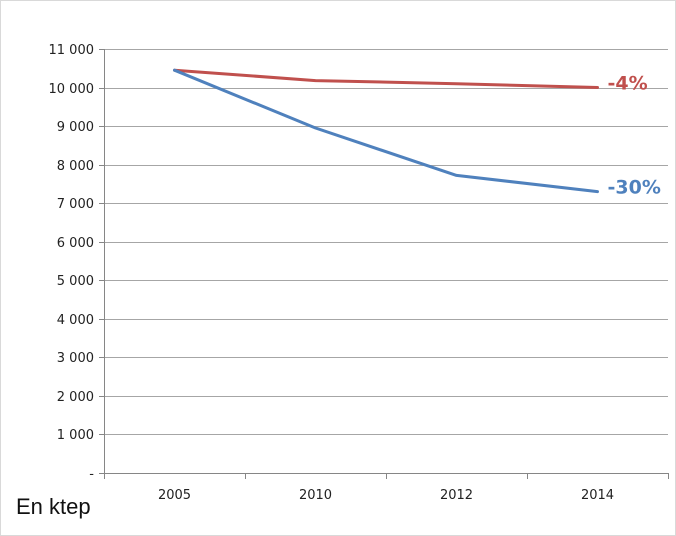 The width and height of the screenshot is (676, 536). I want to click on y-tick-label: 11 000, so click(72, 50).